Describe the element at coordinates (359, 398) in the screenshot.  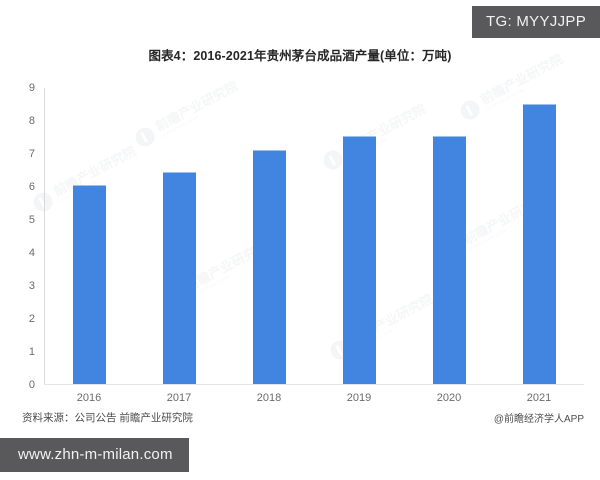
I see `x-axis-tick-label: 2019` at that location.